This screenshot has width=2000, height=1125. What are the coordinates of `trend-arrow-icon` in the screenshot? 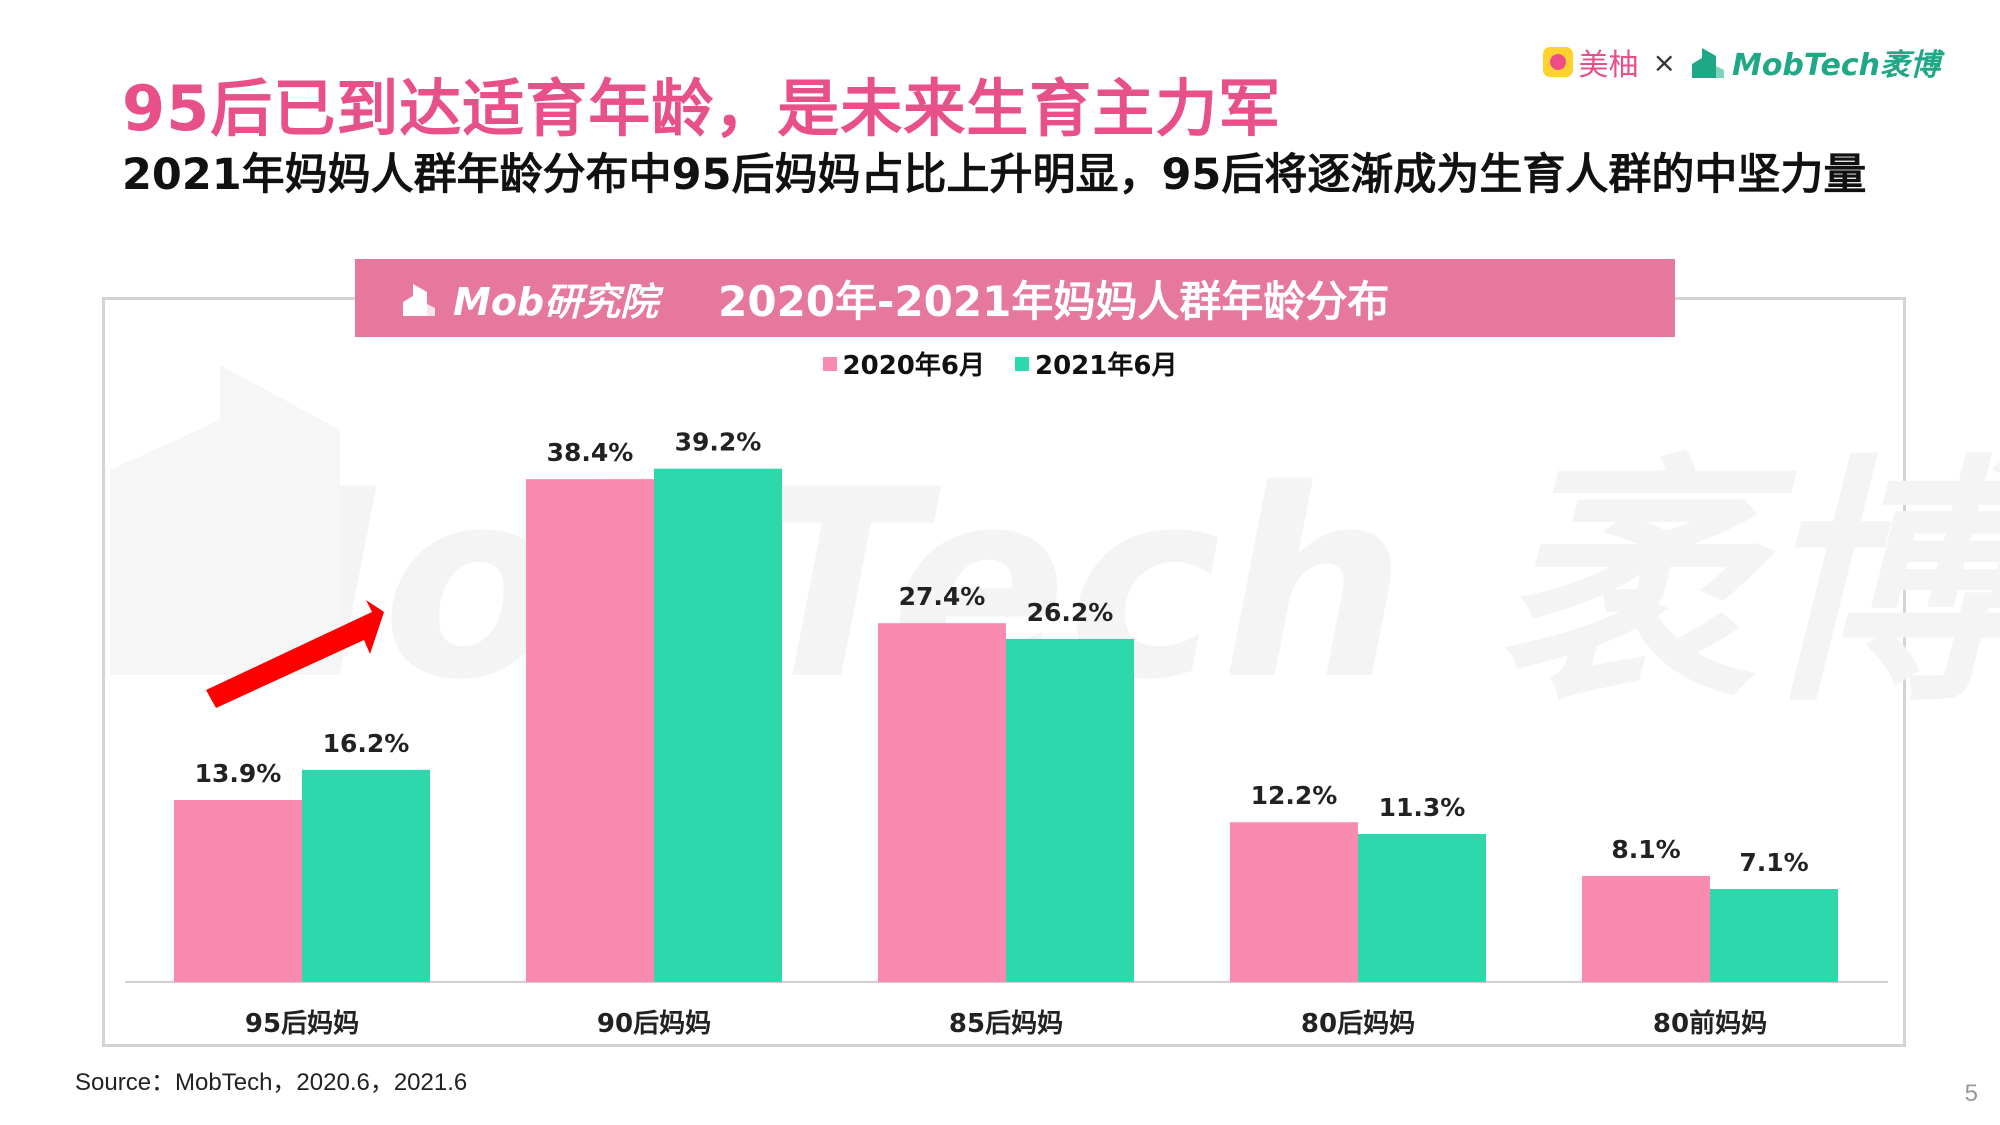 It's located at (295, 654).